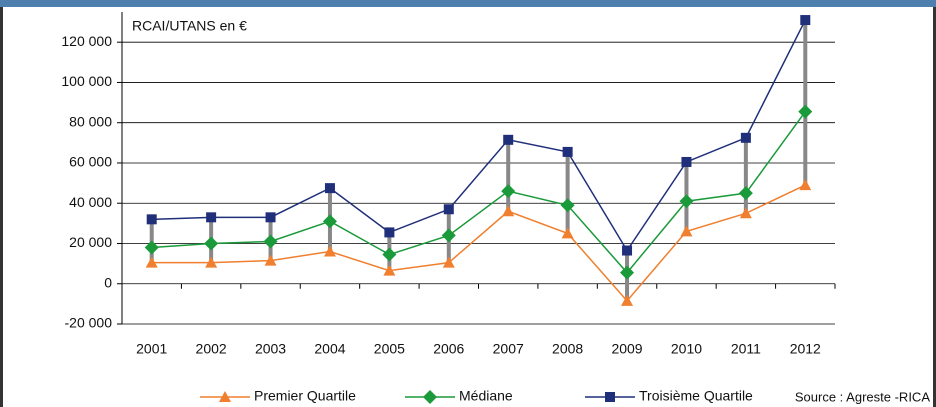 Image resolution: width=936 pixels, height=407 pixels. What do you see at coordinates (626, 349) in the screenshot?
I see `x-tick-label: 2009` at bounding box center [626, 349].